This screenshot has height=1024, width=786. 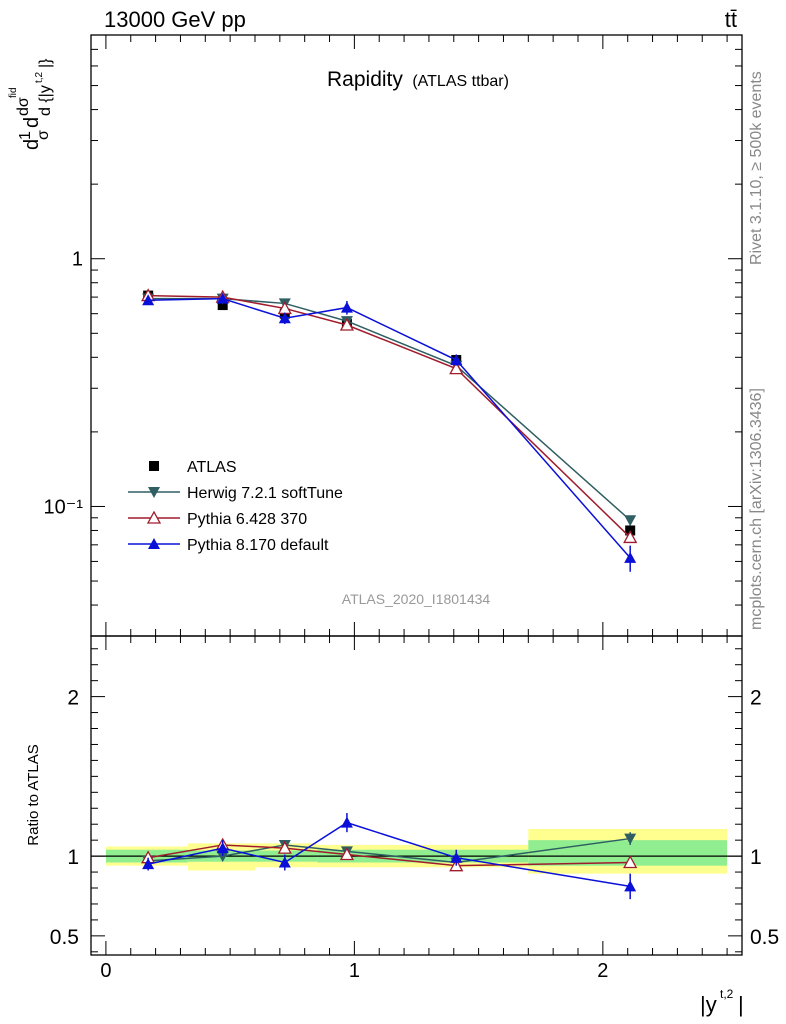 I want to click on svg-text: σ, so click(x=43, y=135).